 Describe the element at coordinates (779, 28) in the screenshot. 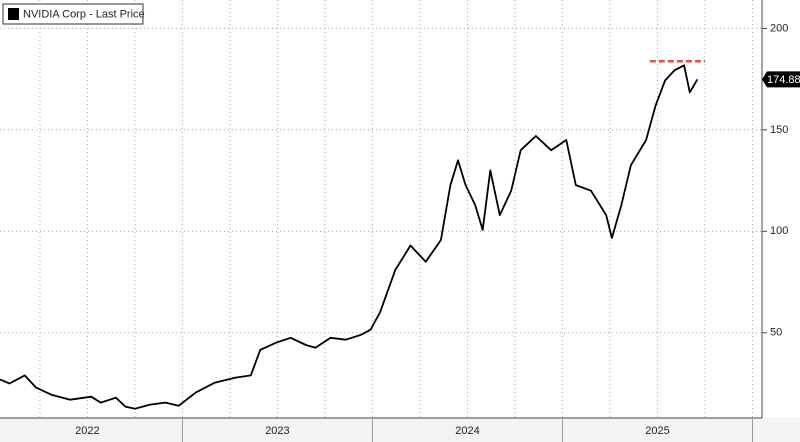

I see `y-tick-label: 200` at that location.